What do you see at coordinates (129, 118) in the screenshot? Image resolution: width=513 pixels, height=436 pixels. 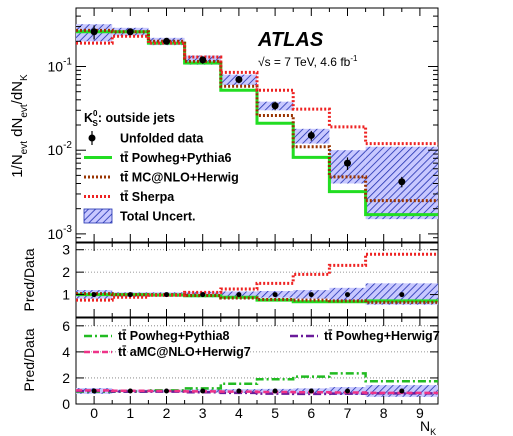 I see `selection-label: K0 S: outside jets` at bounding box center [129, 118].